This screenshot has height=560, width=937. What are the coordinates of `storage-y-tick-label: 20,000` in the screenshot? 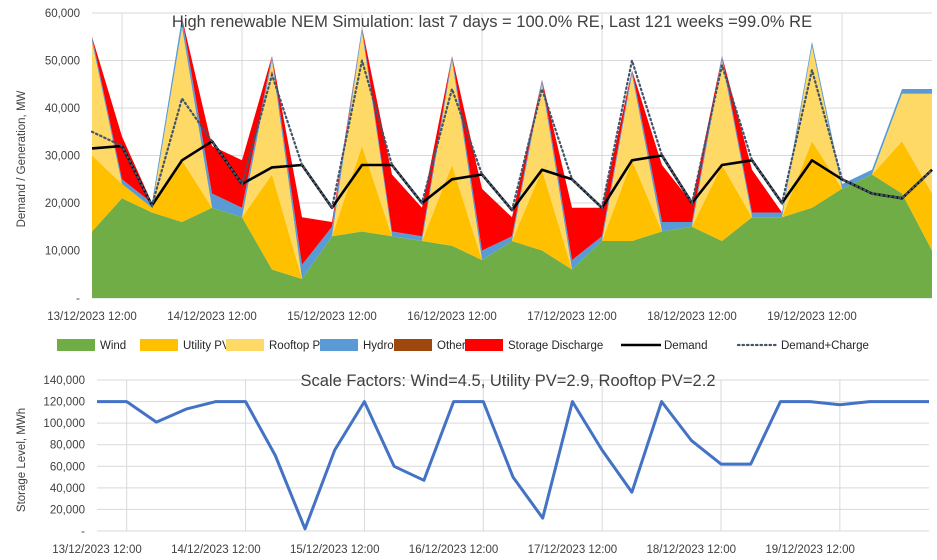 It's located at (67, 510).